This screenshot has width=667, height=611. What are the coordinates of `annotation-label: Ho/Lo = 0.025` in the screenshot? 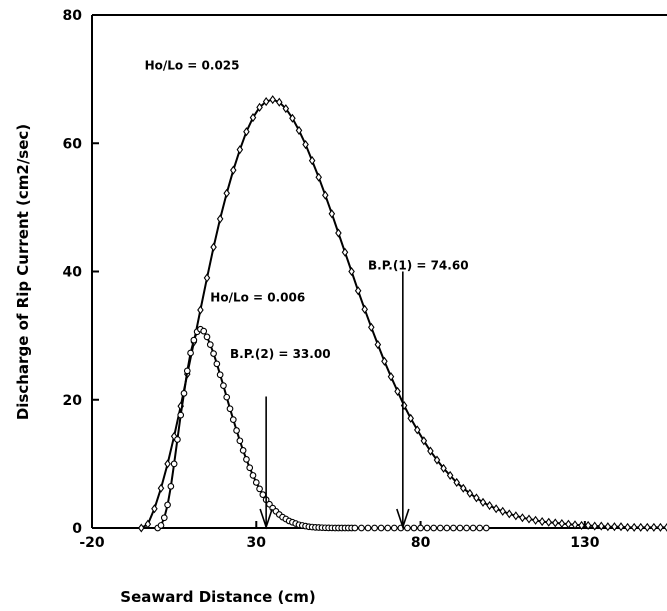 It's located at (192, 66).